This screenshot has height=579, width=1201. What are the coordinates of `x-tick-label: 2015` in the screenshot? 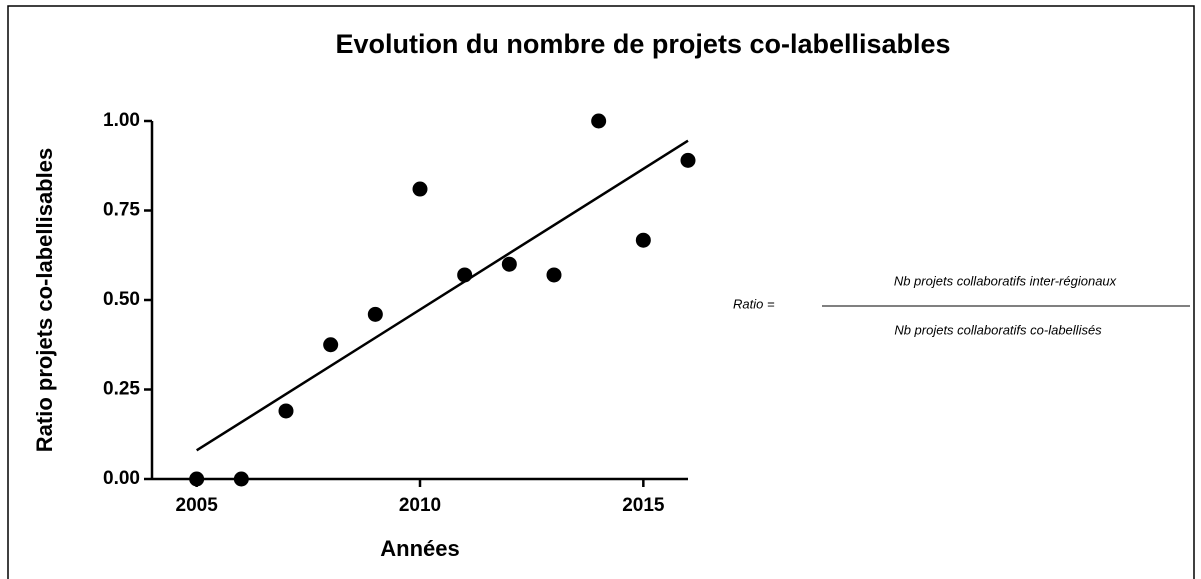 It's located at (643, 505).